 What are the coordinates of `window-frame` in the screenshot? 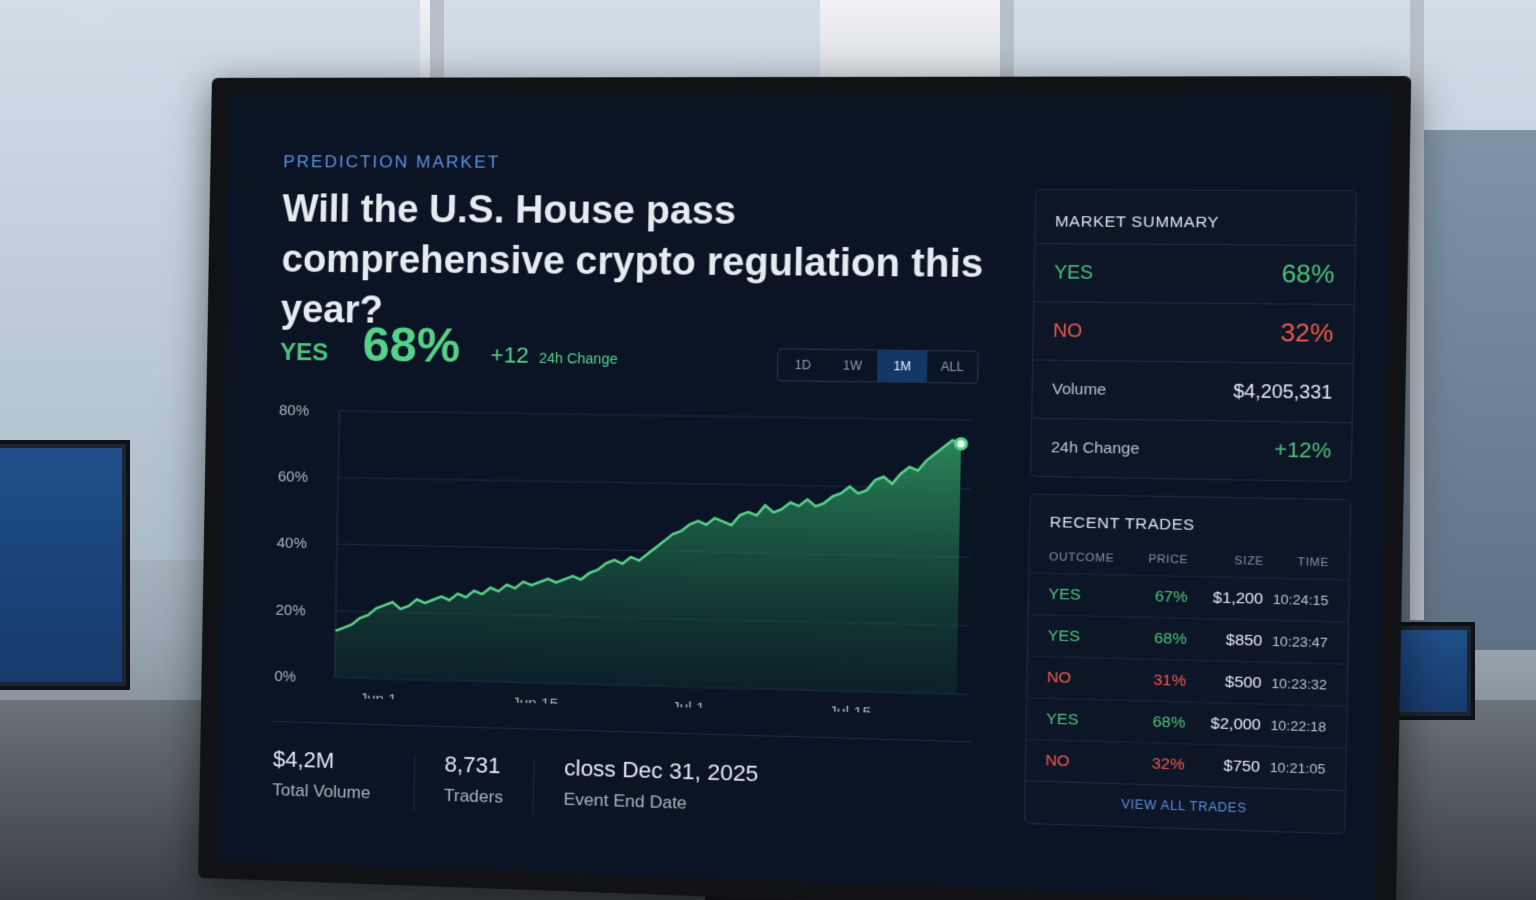 It's located at (1417, 310).